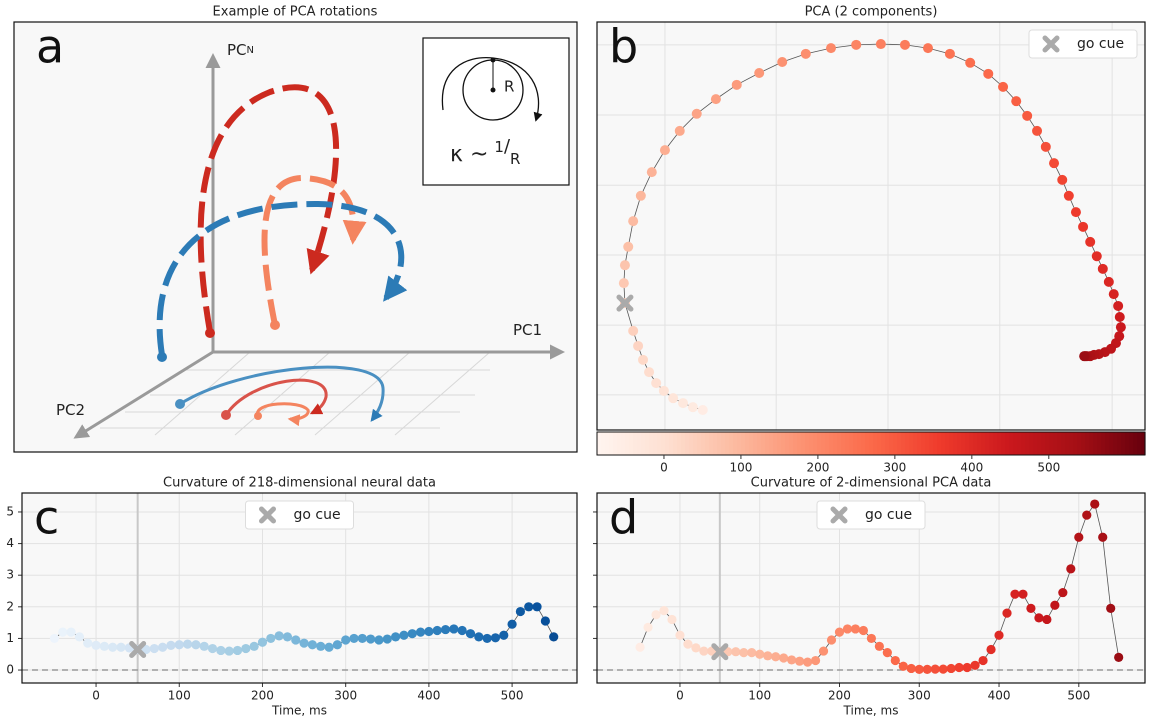 Image resolution: width=1155 pixels, height=720 pixels. What do you see at coordinates (295, 12) in the screenshot?
I see `panel-title: Example of PCA rotations` at bounding box center [295, 12].